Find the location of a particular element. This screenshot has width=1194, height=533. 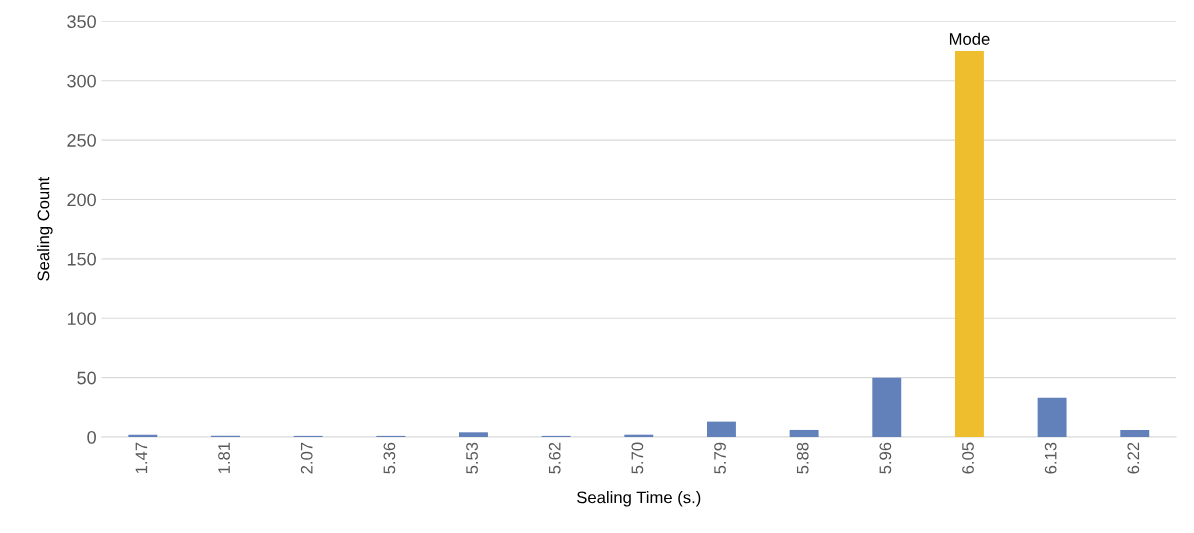

x-tick-label: 2.07 is located at coordinates (306, 458).